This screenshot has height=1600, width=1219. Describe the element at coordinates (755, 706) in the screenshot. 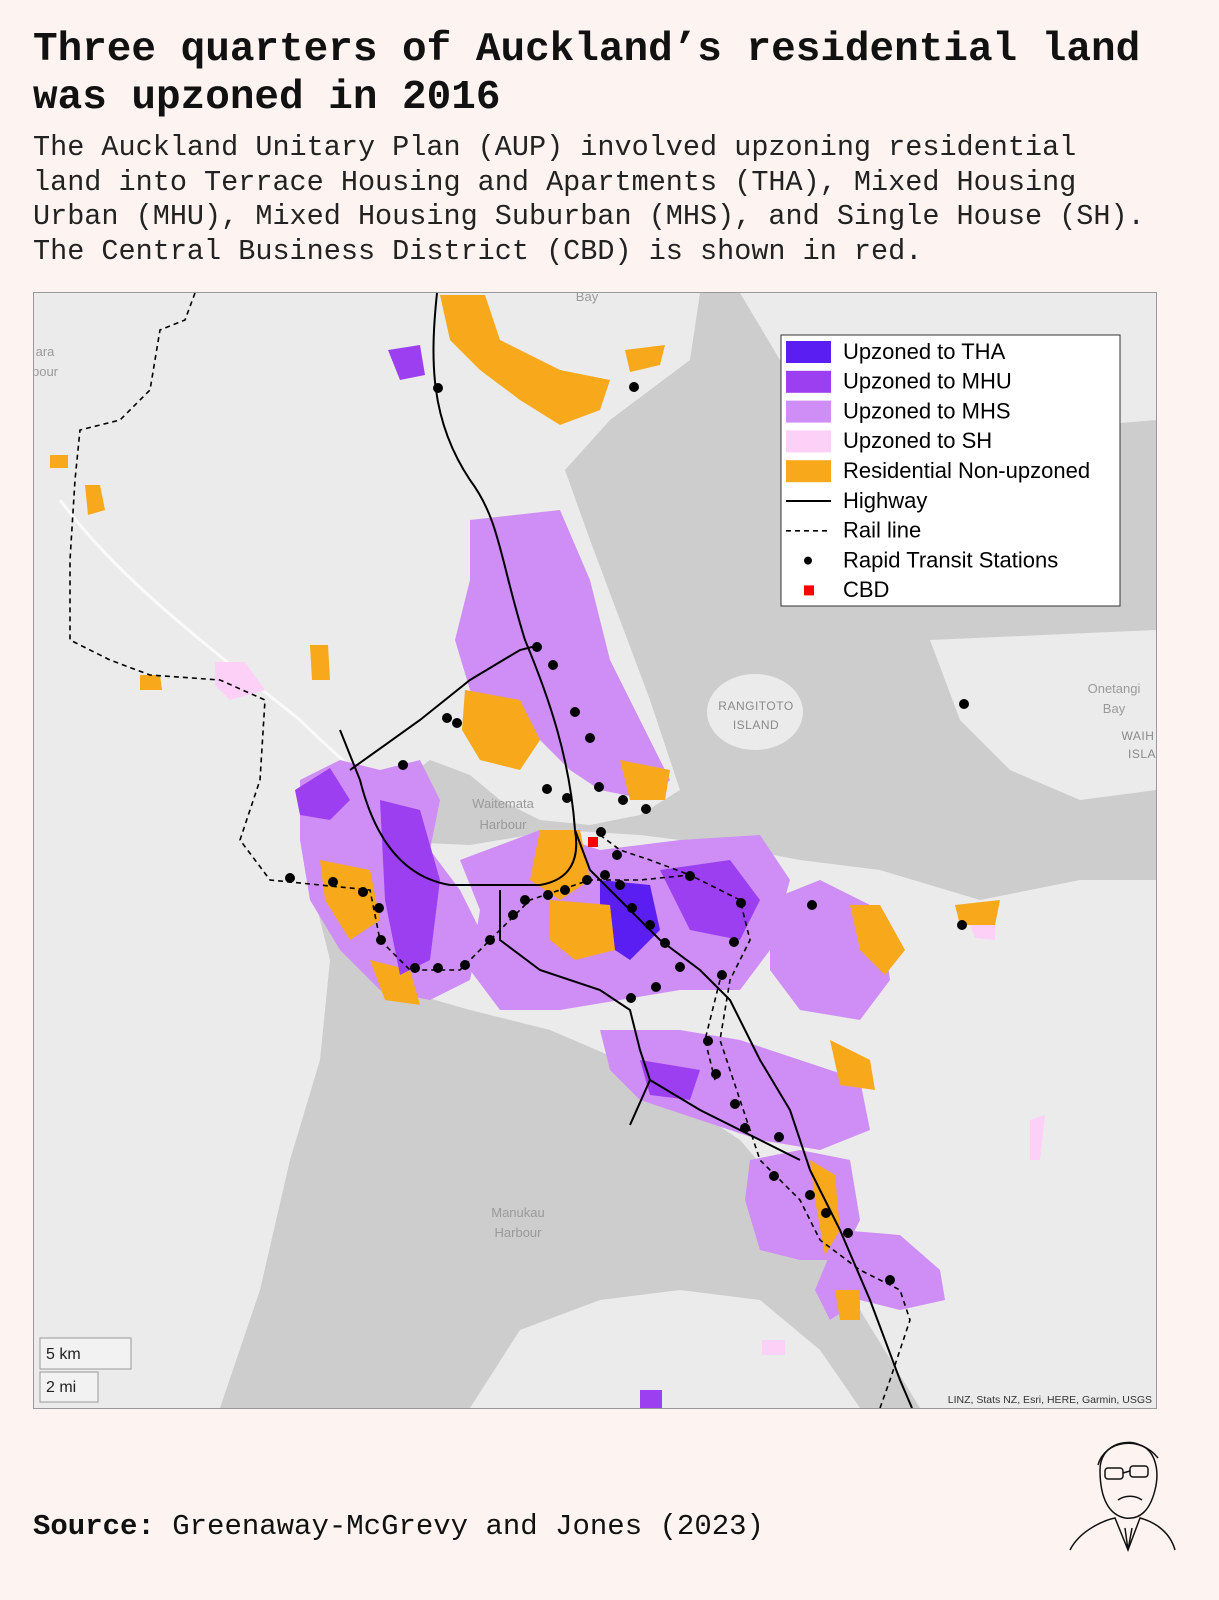

I see `place-label: RANGITOTO` at that location.